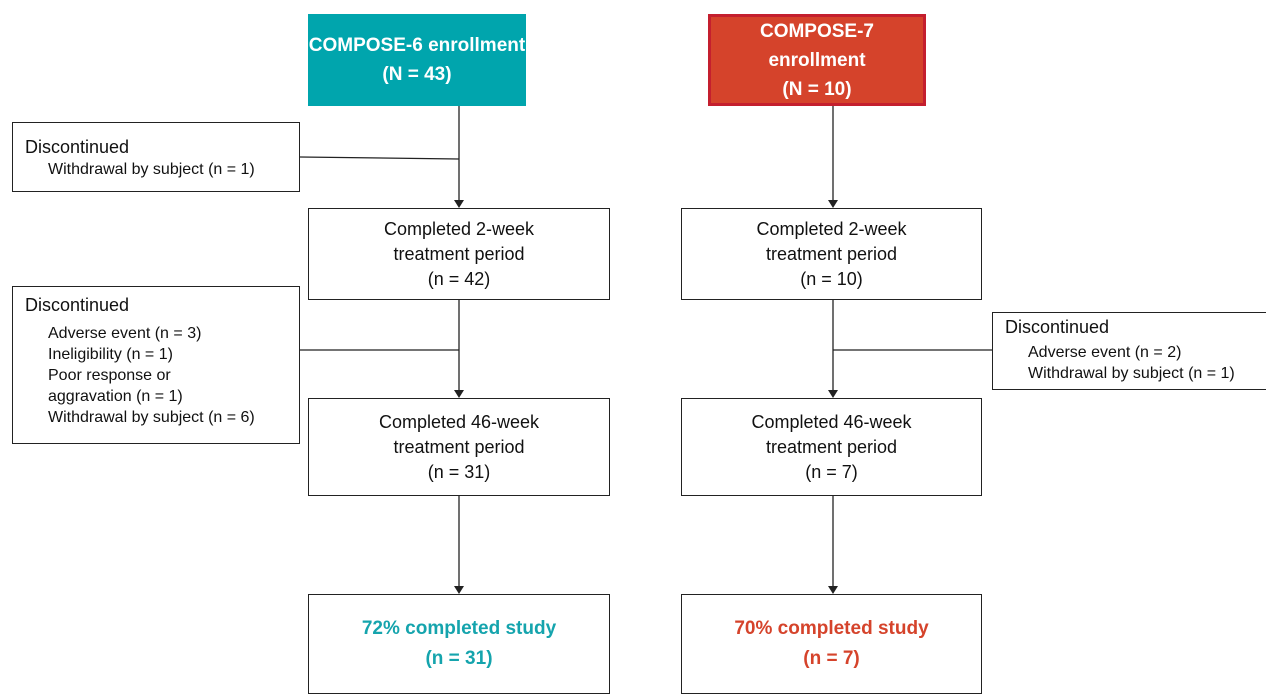 The width and height of the screenshot is (1266, 694). I want to click on enrollment-n: (N = 43), so click(417, 74).